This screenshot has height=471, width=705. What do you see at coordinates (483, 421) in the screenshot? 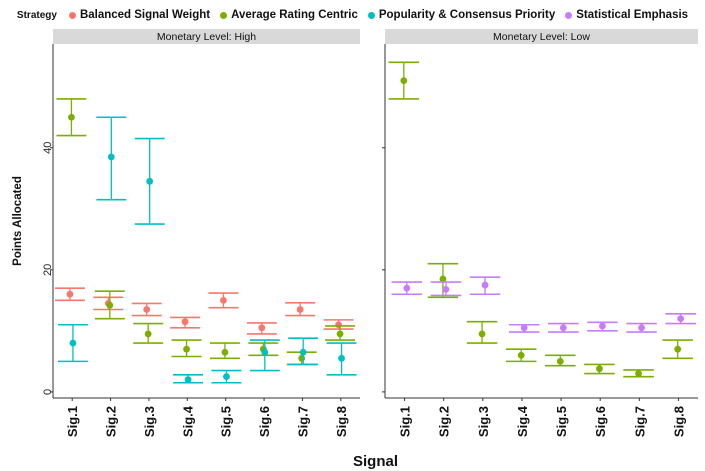
I see `panel-2-x-tick-label-sig-3: Sig.3` at bounding box center [483, 421].